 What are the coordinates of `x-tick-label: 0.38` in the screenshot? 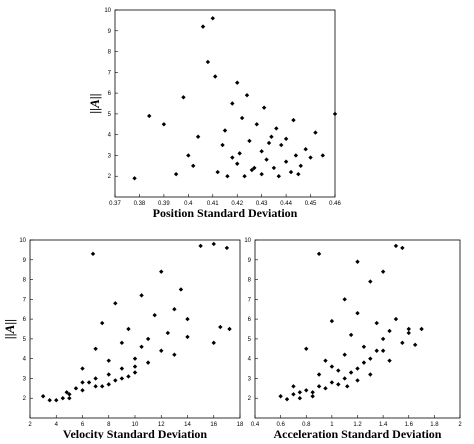 It's located at (140, 204).